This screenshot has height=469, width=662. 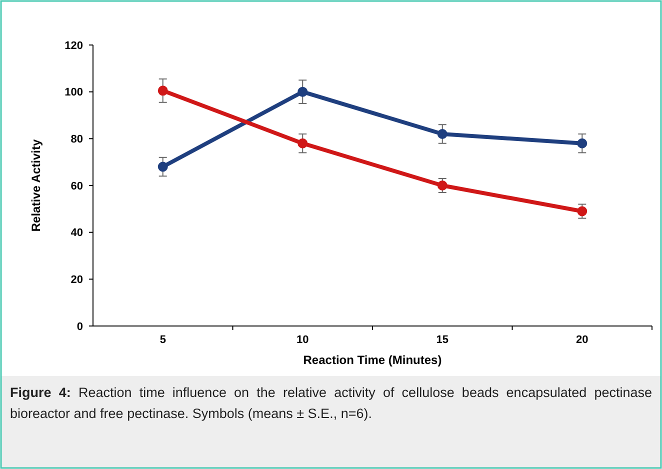 I want to click on y-axis-title: Relative Activity, so click(x=36, y=185).